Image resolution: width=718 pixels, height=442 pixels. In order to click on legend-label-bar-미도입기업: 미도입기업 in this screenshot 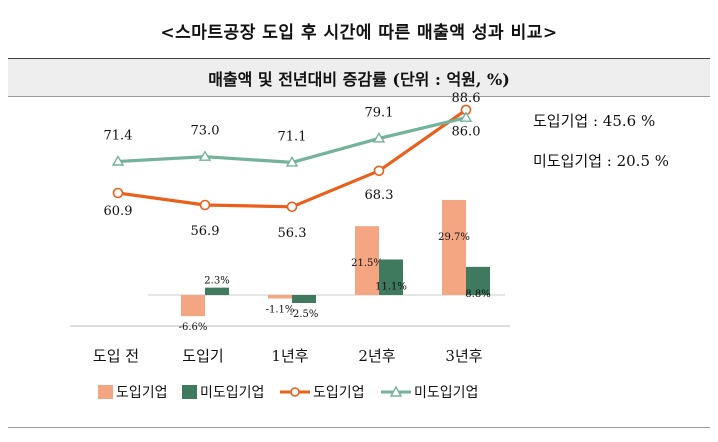, I will do `click(232, 393)`.